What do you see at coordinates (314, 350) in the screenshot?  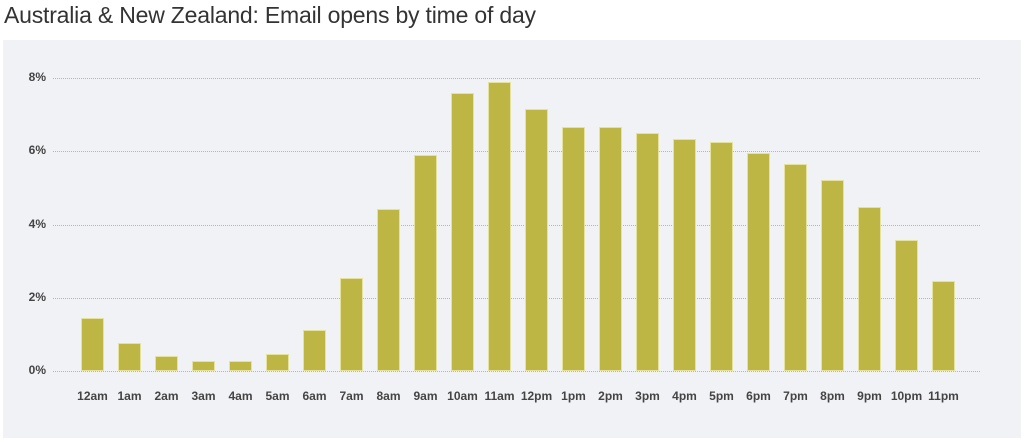 I see `bar-6am` at bounding box center [314, 350].